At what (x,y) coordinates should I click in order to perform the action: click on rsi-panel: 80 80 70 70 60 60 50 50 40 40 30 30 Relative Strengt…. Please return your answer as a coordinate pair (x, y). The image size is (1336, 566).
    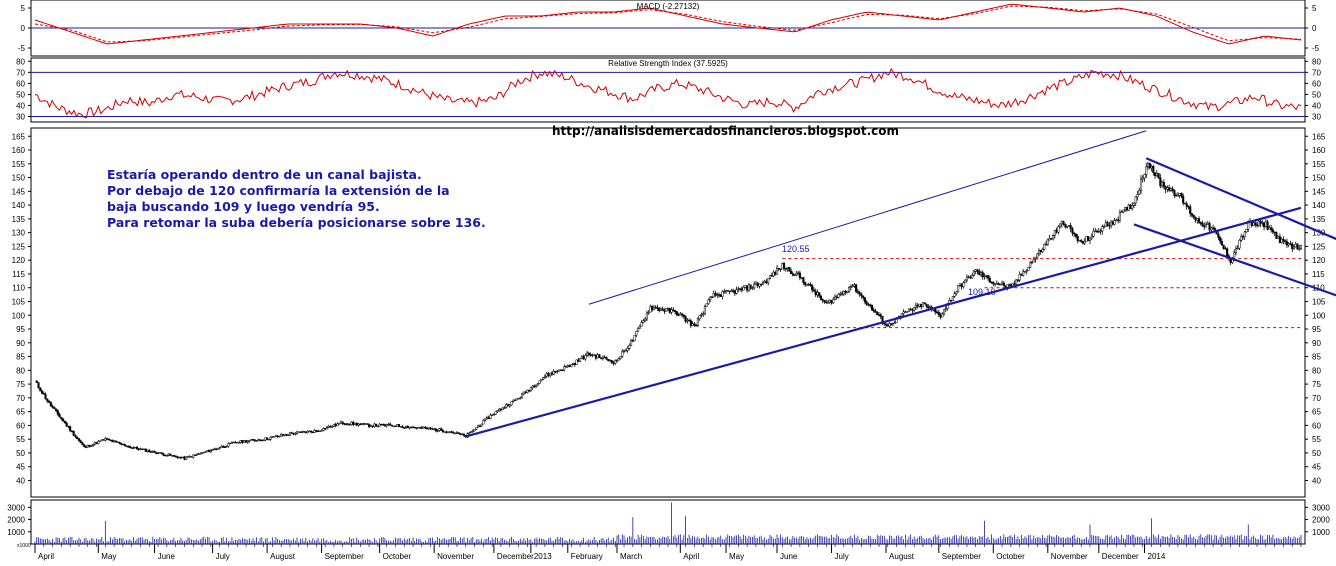
    Looking at the image, I should click on (668, 90).